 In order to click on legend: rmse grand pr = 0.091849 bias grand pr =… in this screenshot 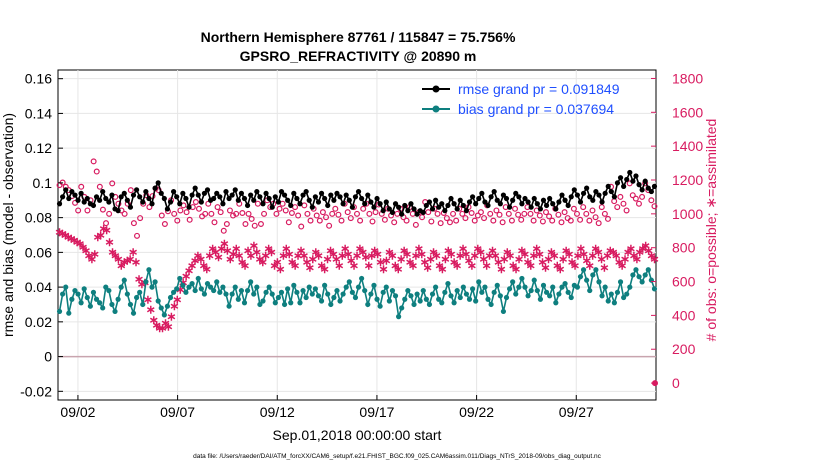, I will do `click(521, 99)`.